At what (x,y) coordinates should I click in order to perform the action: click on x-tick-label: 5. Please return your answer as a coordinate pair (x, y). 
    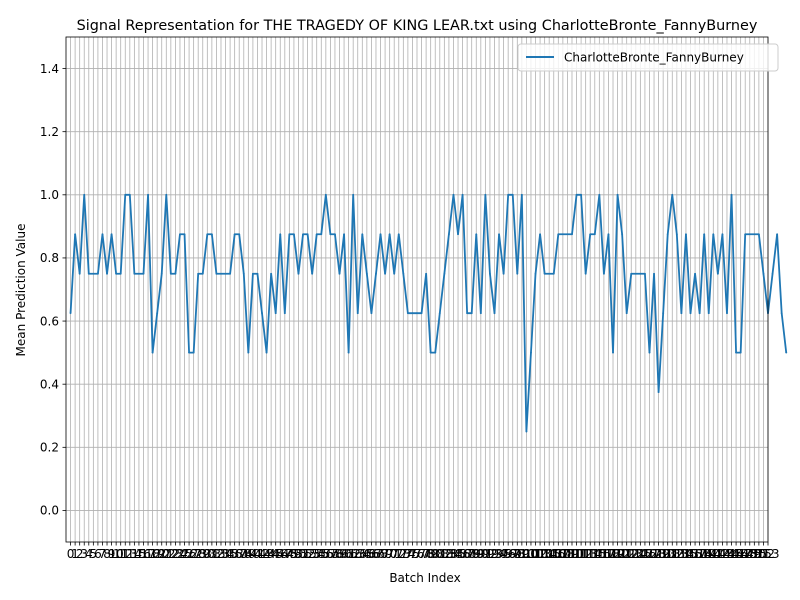
    Looking at the image, I should click on (94, 554).